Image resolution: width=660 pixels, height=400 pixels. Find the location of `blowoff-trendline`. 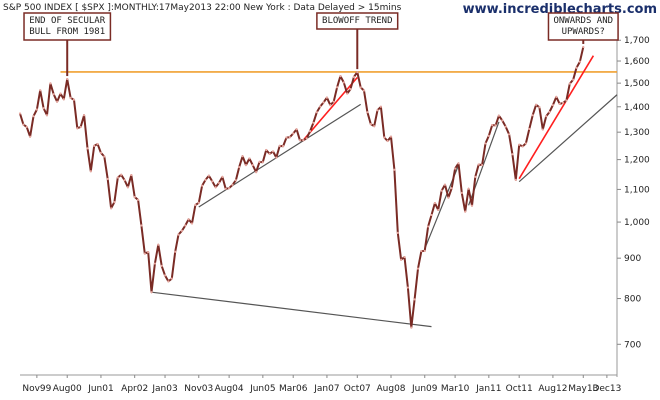

blowoff-trendline is located at coordinates (330, 108).